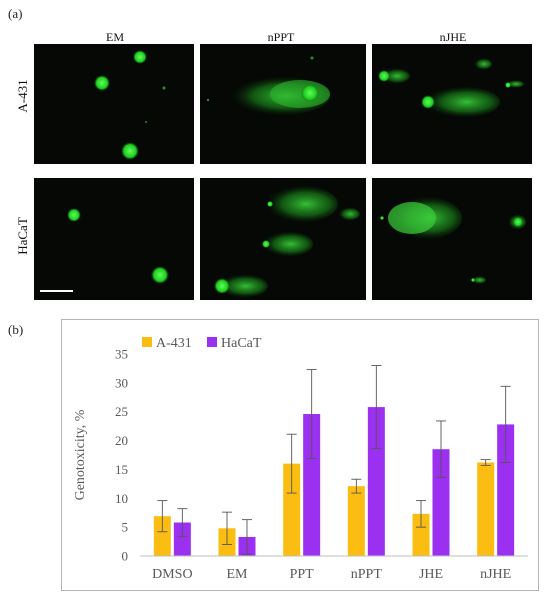  I want to click on micrograph-hacat-nppt, so click(283, 239).